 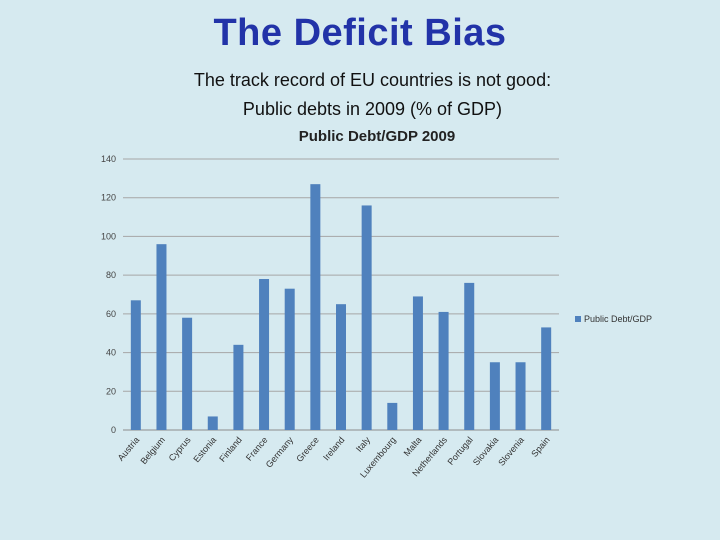 What do you see at coordinates (111, 314) in the screenshot?
I see `y-tick-label: 60` at bounding box center [111, 314].